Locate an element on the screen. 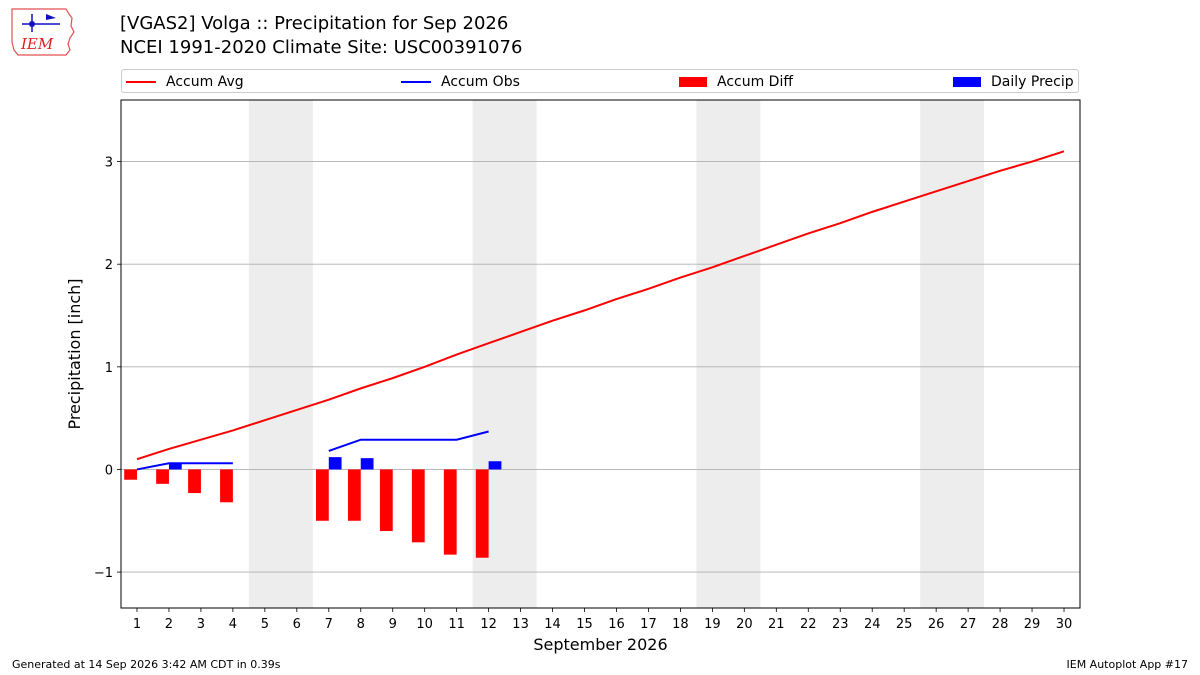 The image size is (1200, 675). iem-logo: IEM is located at coordinates (43, 32).